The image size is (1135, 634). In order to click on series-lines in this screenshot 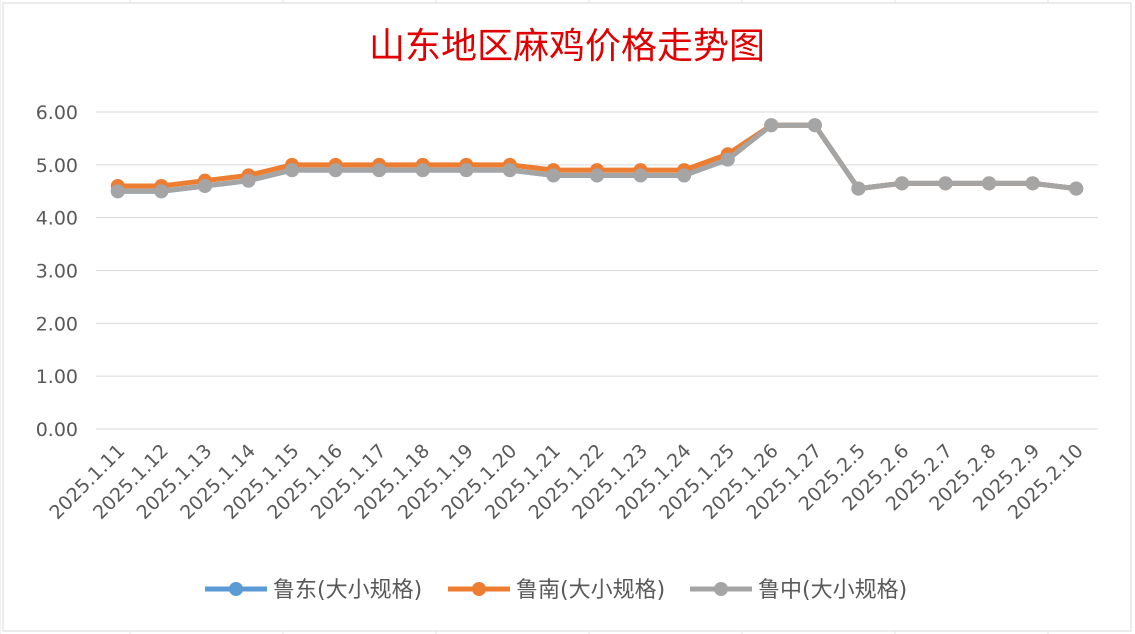, I will do `click(597, 158)`.